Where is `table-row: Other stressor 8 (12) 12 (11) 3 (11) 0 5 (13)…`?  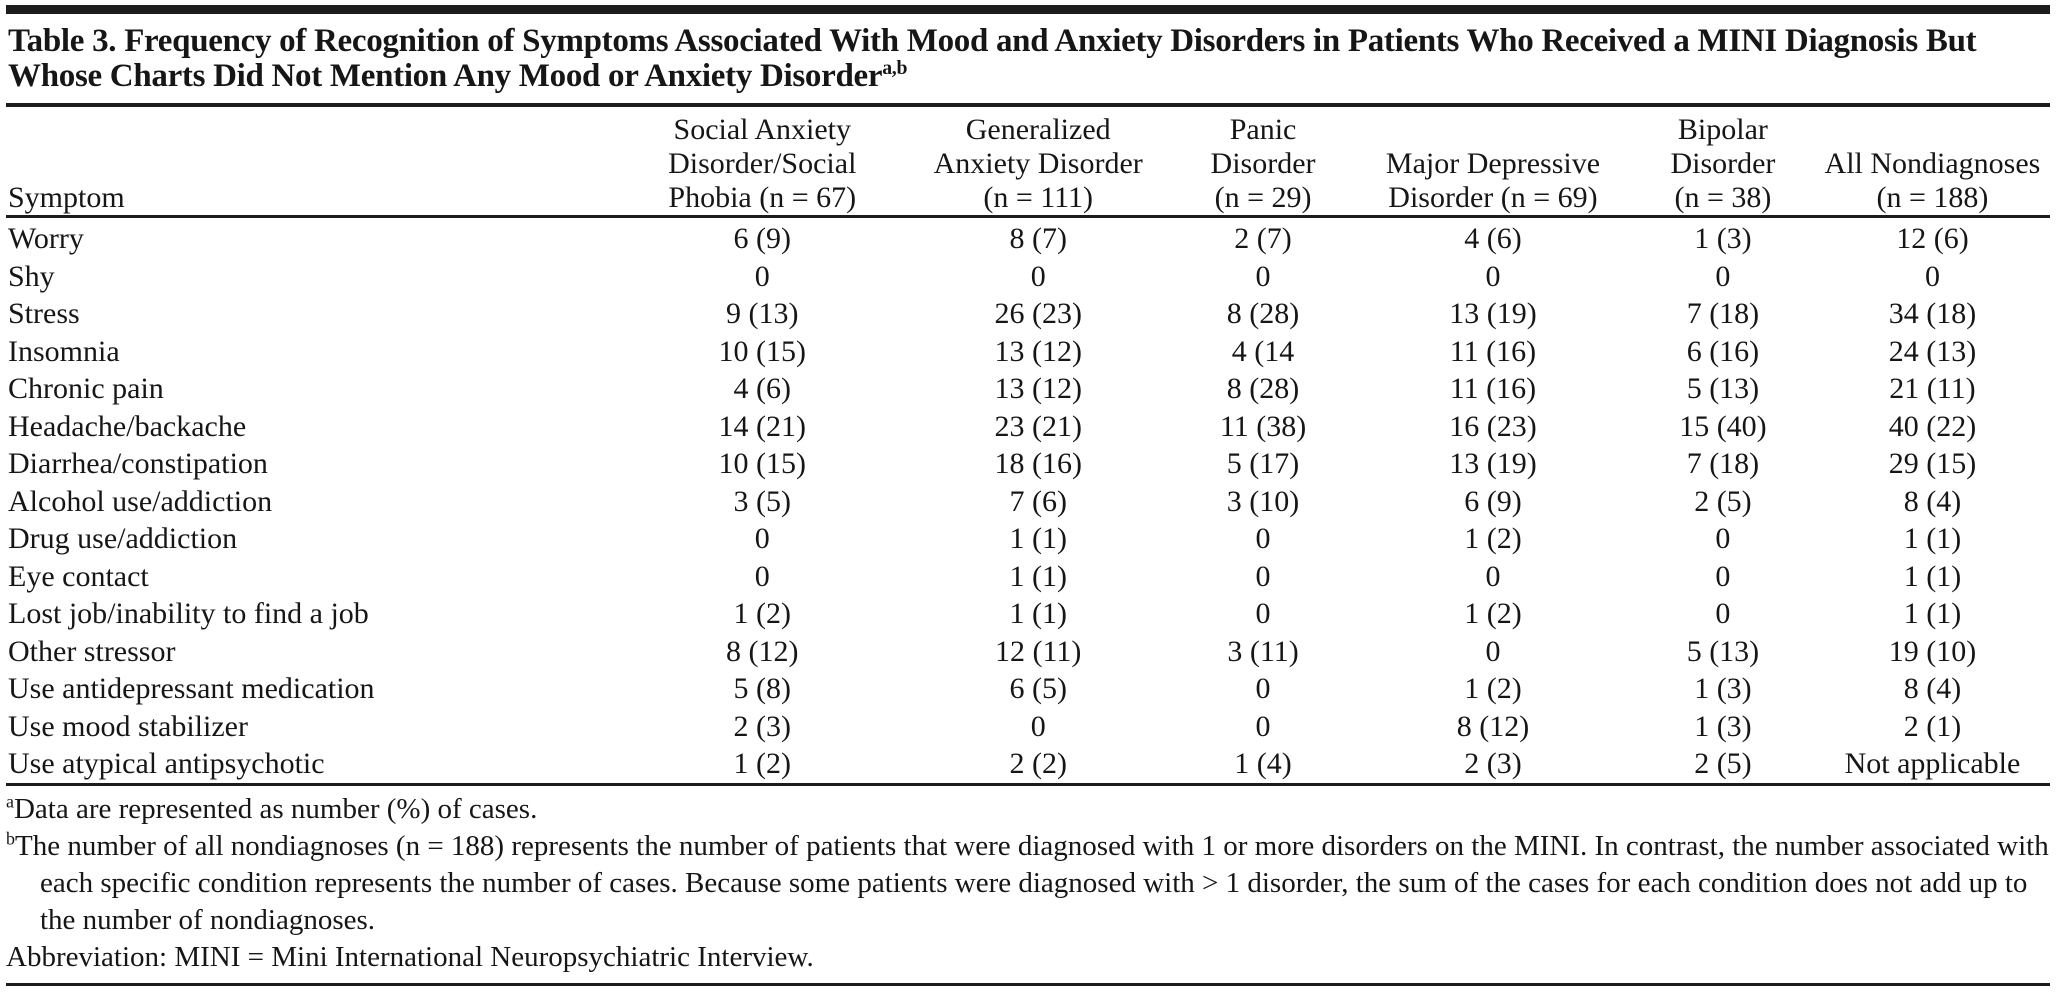 table-row: Other stressor 8 (12) 12 (11) 3 (11) 0 5 (13)… is located at coordinates (1028, 652).